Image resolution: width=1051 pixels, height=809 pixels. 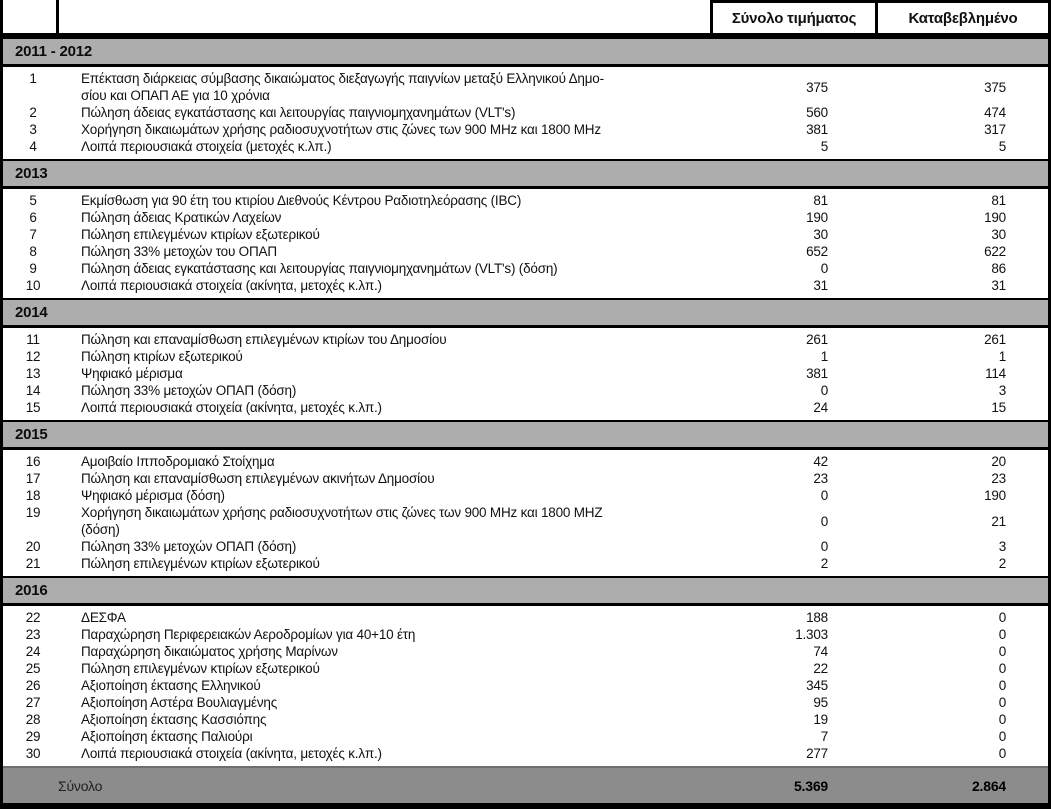 I want to click on year-label: 2014, so click(x=31, y=312).